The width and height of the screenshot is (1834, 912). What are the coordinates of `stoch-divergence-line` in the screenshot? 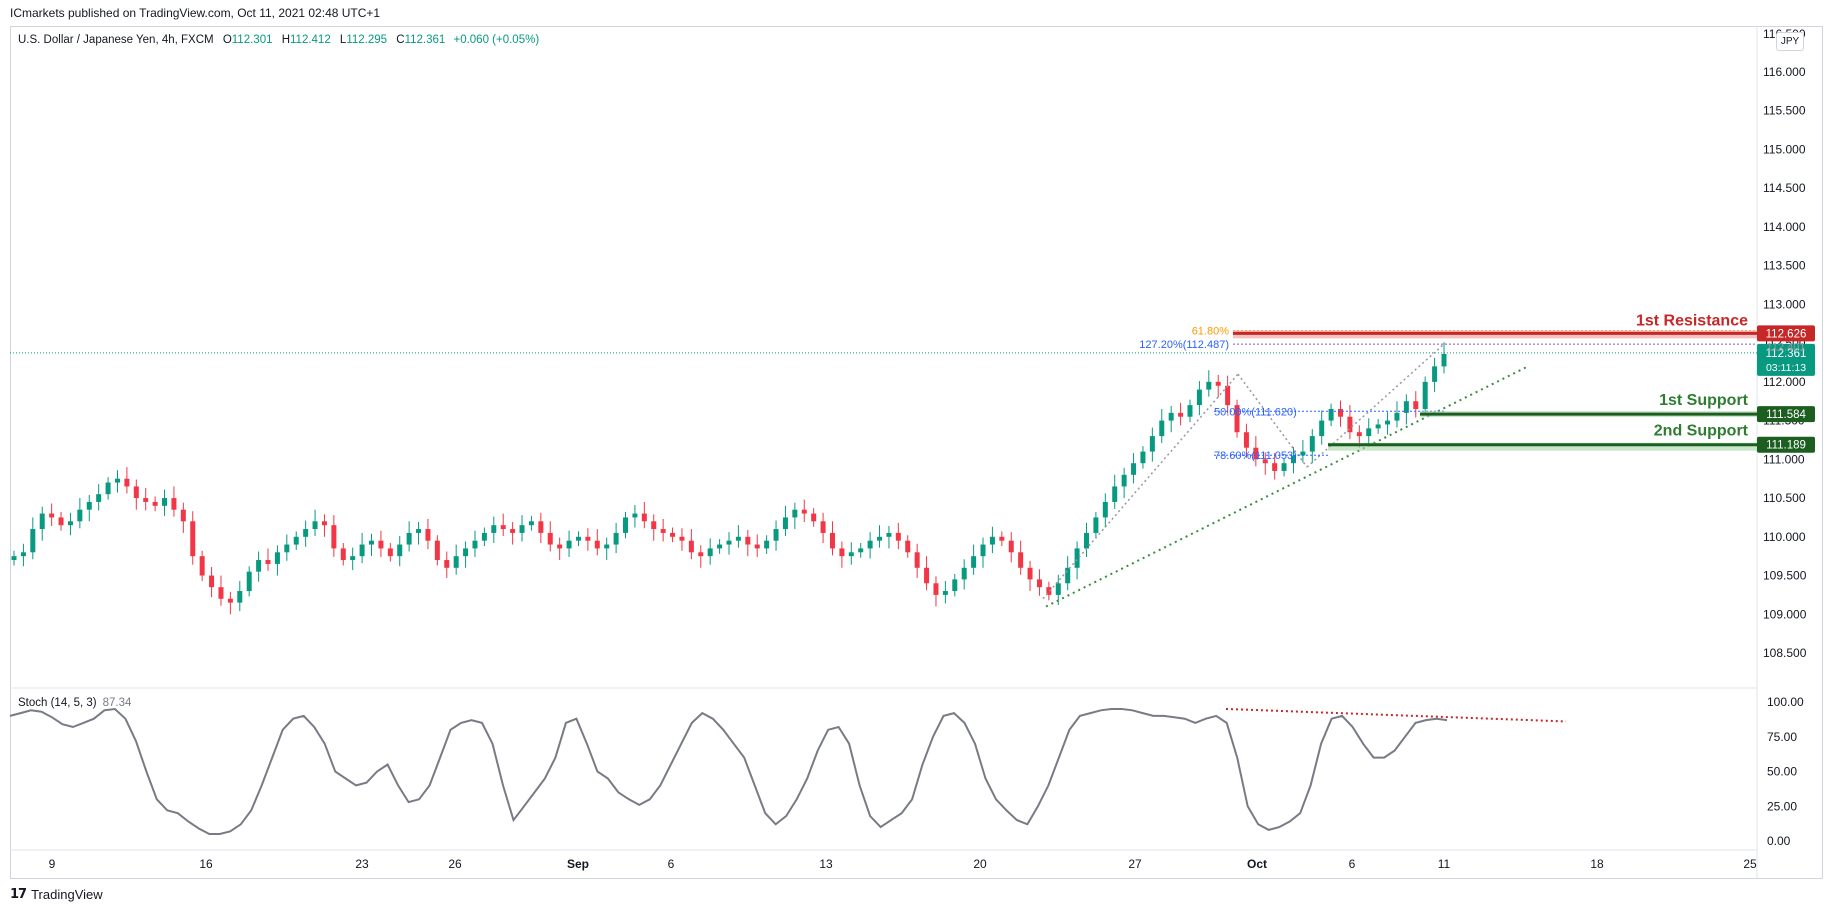 It's located at (1396, 715).